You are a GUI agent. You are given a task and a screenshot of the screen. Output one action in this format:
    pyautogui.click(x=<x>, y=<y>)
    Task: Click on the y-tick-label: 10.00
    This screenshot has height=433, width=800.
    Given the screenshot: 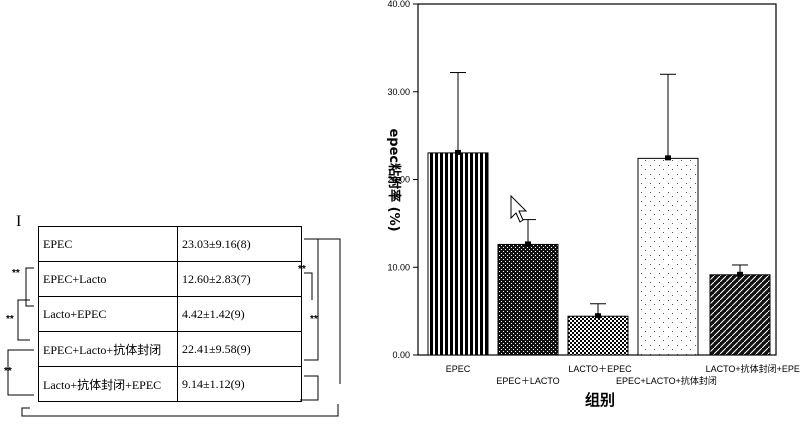 What is the action you would take?
    pyautogui.click(x=398, y=267)
    